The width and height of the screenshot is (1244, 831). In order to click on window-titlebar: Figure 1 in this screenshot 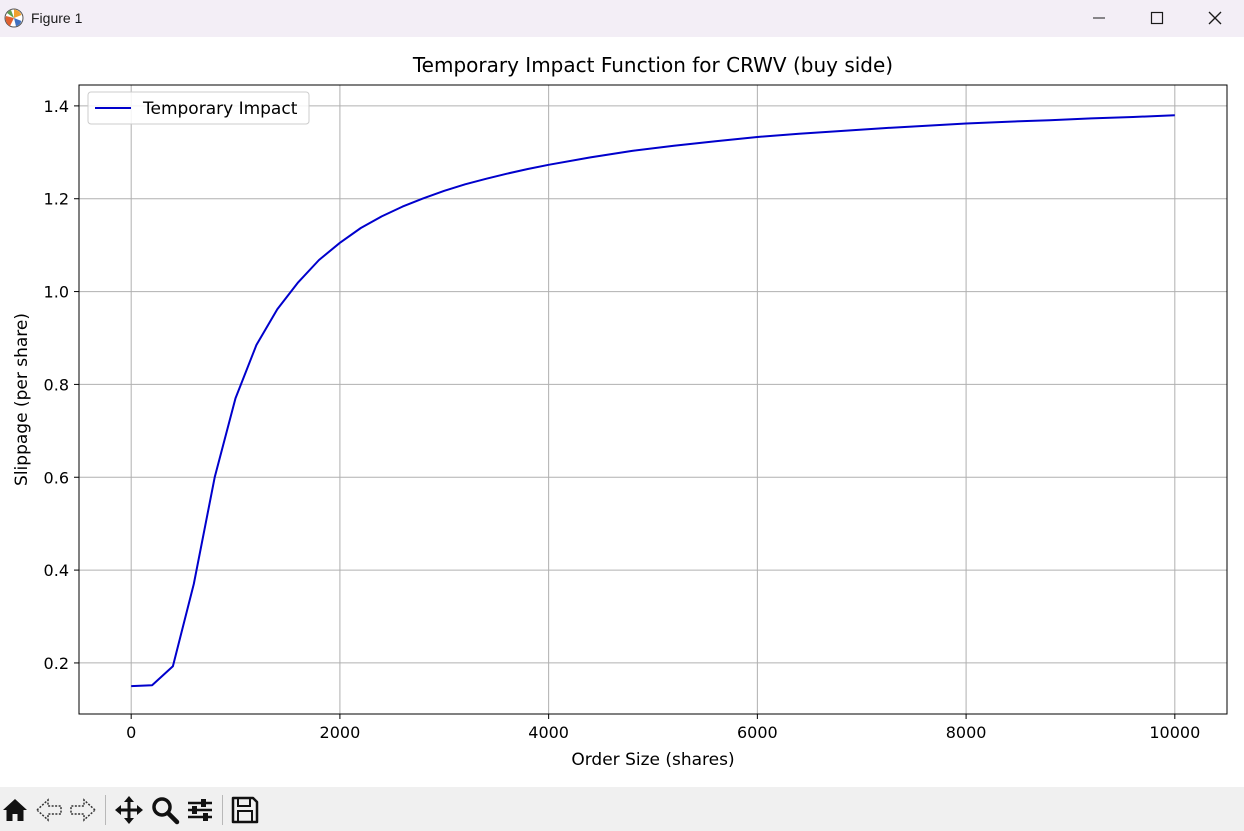, I will do `click(622, 18)`.